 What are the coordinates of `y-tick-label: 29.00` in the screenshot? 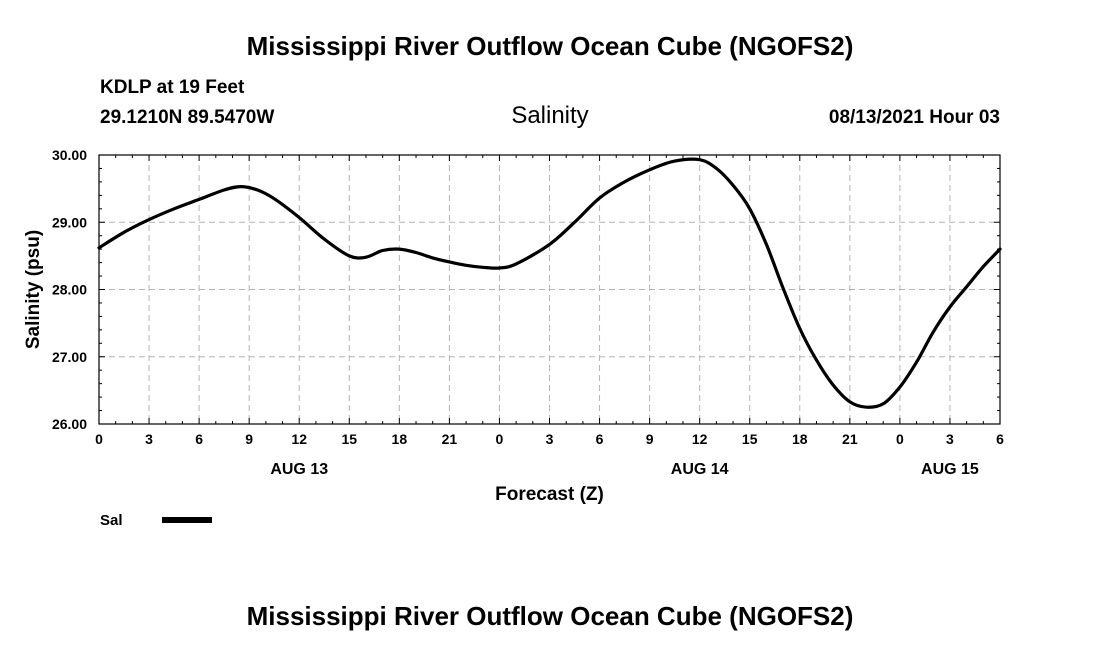 It's located at (69, 222).